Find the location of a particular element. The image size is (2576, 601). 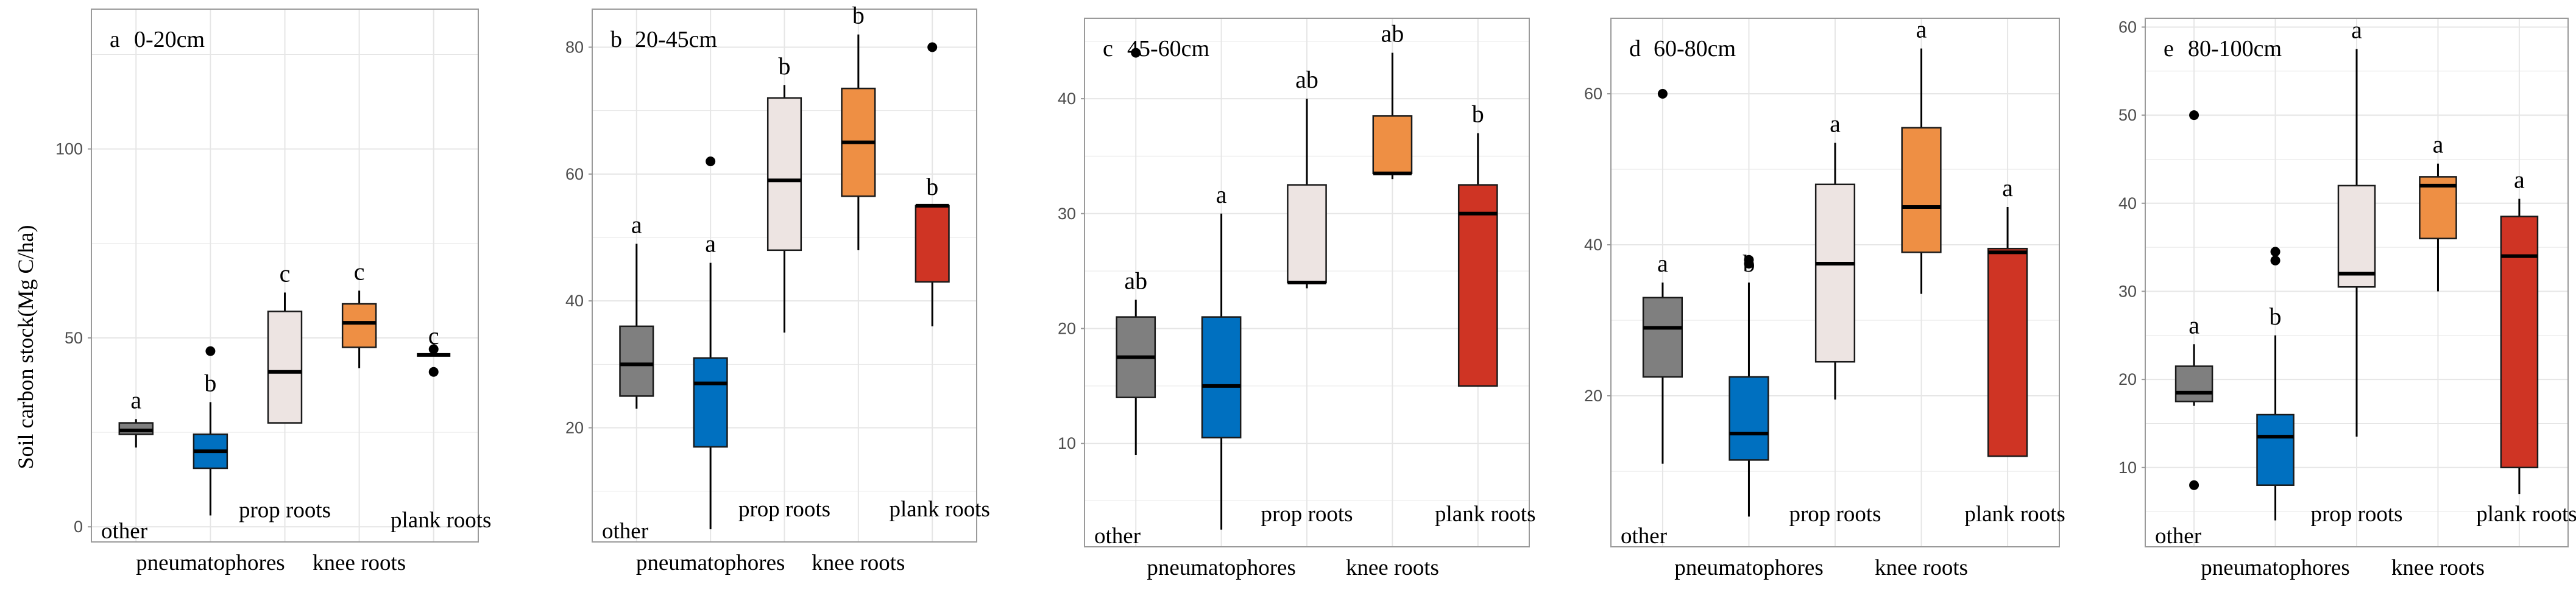

y-tick-label: 10 is located at coordinates (1067, 443).